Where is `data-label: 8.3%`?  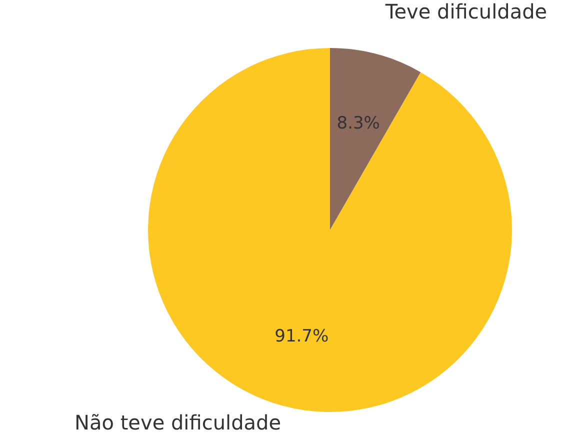 data-label: 8.3% is located at coordinates (358, 124).